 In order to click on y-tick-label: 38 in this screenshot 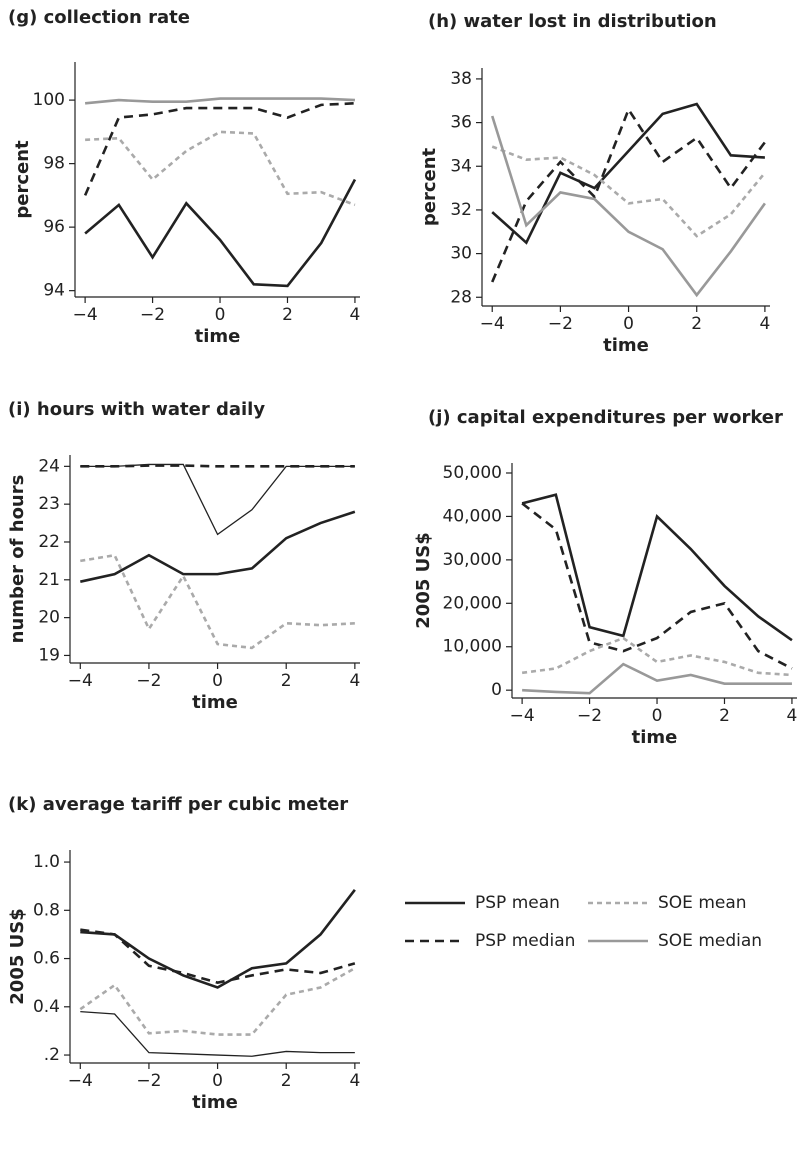, I will do `click(461, 79)`.